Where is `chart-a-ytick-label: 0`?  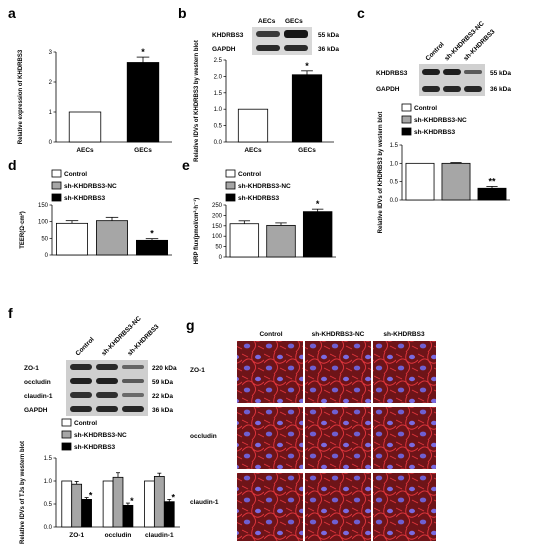
chart-a-ytick-label: 0 is located at coordinates (51, 143).